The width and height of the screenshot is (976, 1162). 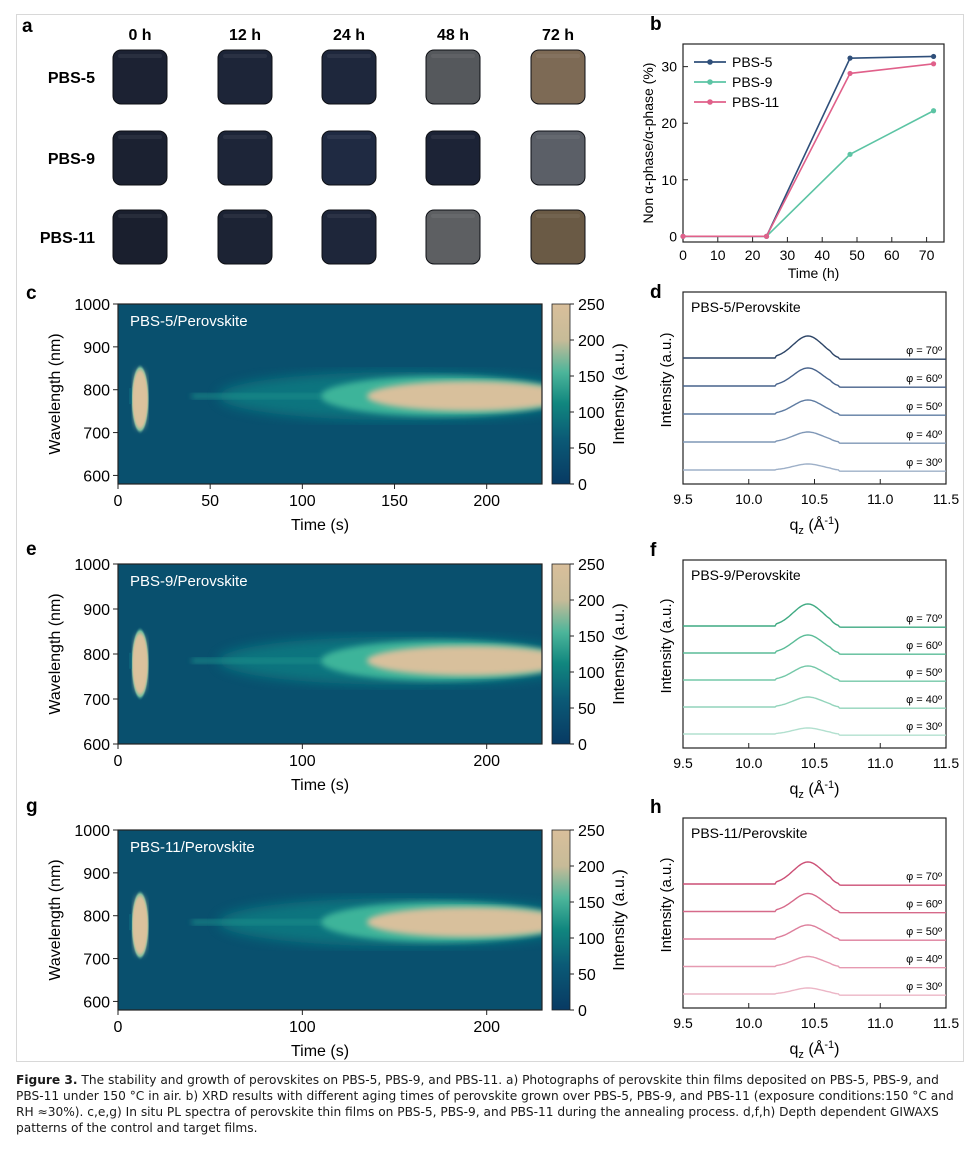 I want to click on x-tick-label: 9.5, so click(x=683, y=1023).